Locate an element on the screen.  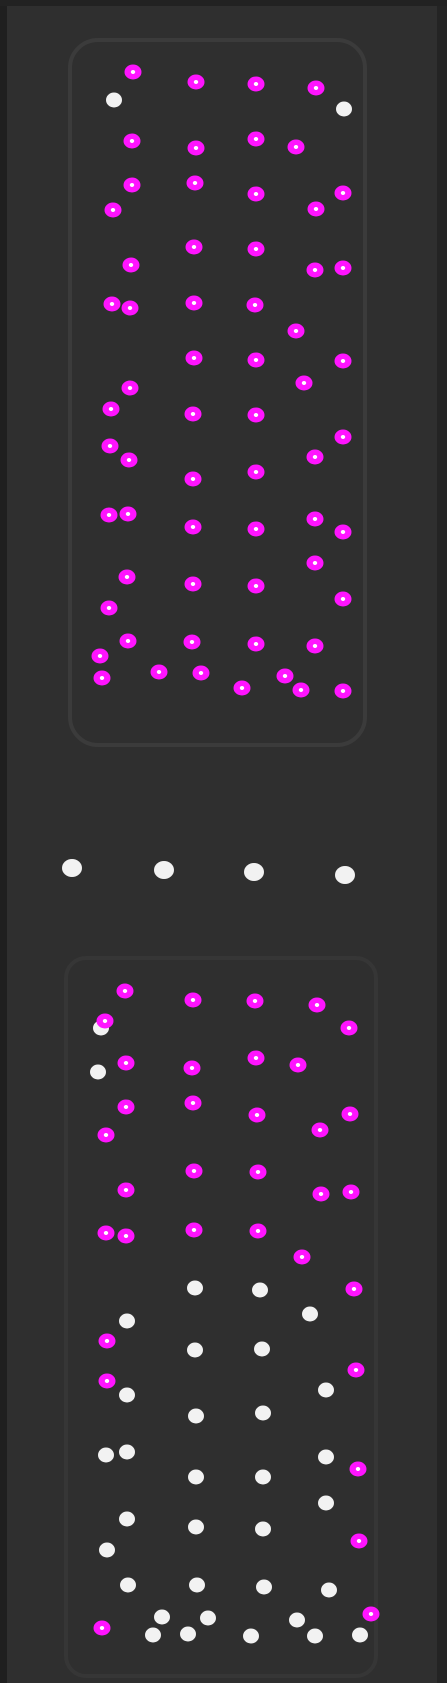
right-edge-shadow is located at coordinates (442, 841).